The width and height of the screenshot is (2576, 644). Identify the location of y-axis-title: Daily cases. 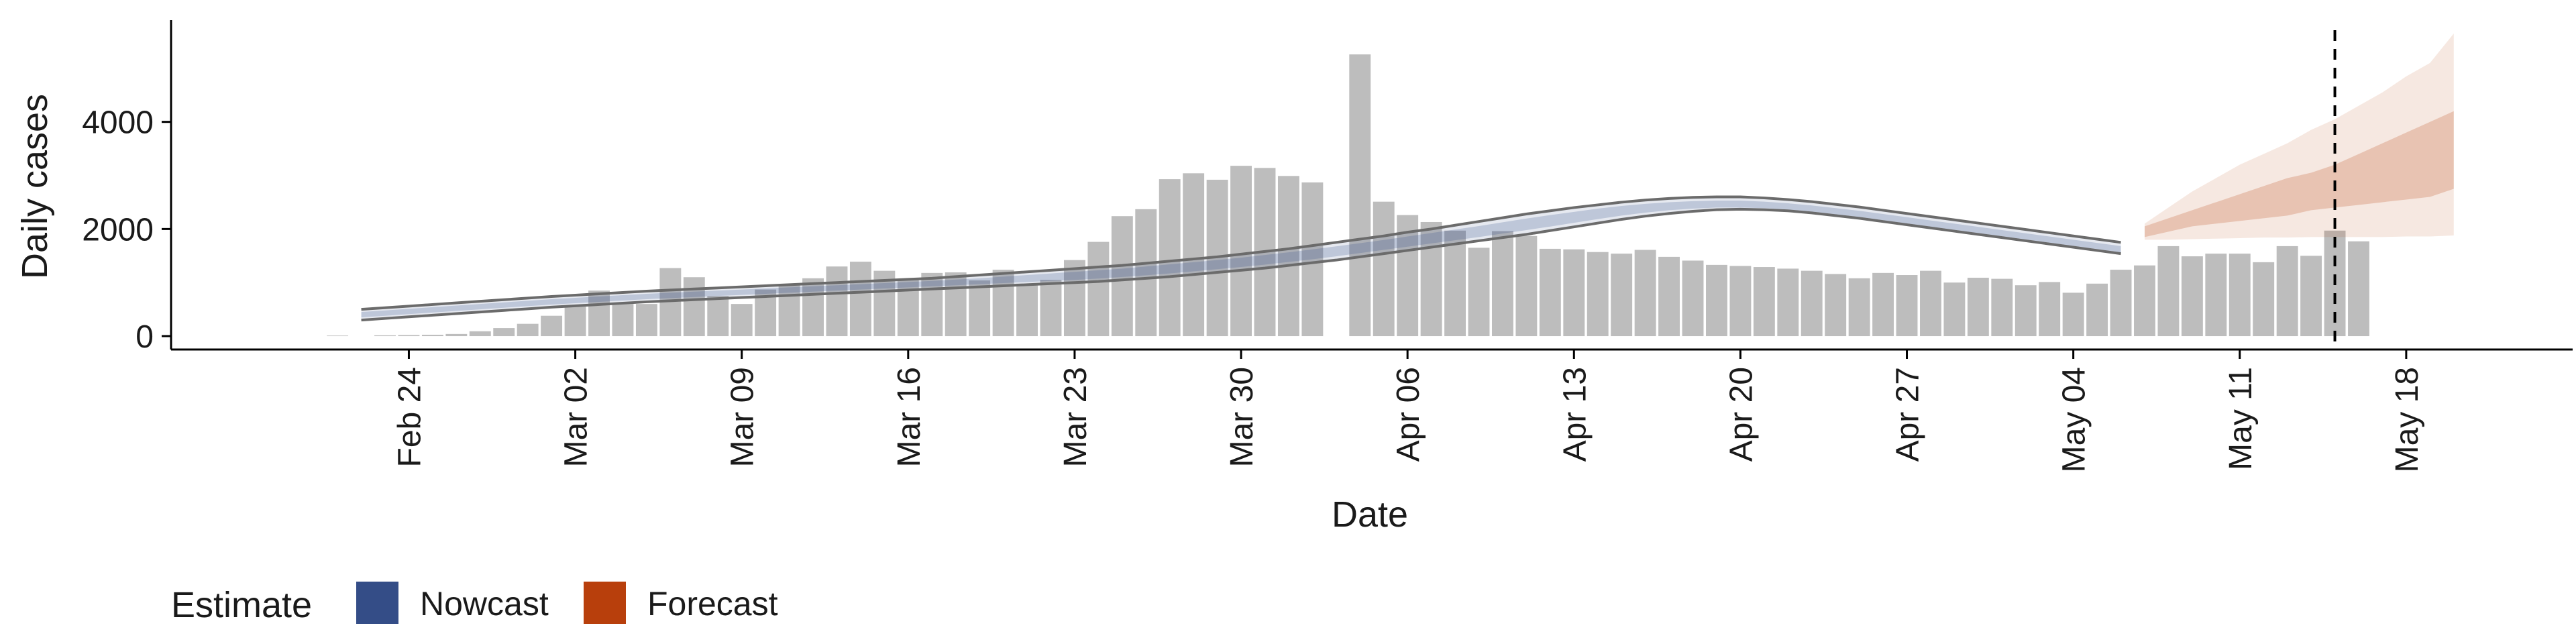
(35, 186).